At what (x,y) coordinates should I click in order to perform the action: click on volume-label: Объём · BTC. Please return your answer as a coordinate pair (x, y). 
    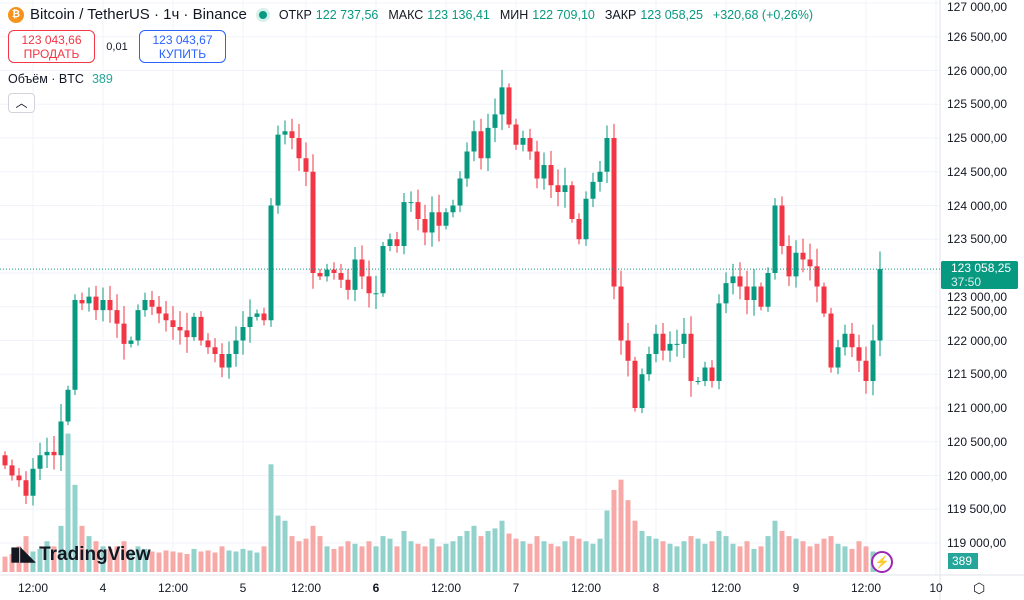
    Looking at the image, I should click on (46, 79).